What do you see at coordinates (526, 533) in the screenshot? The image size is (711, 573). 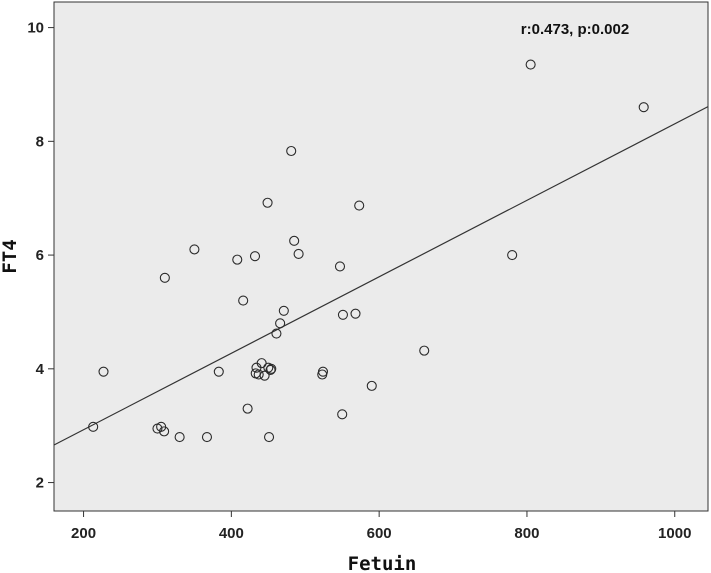 I see `x-tick-label: 800` at bounding box center [526, 533].